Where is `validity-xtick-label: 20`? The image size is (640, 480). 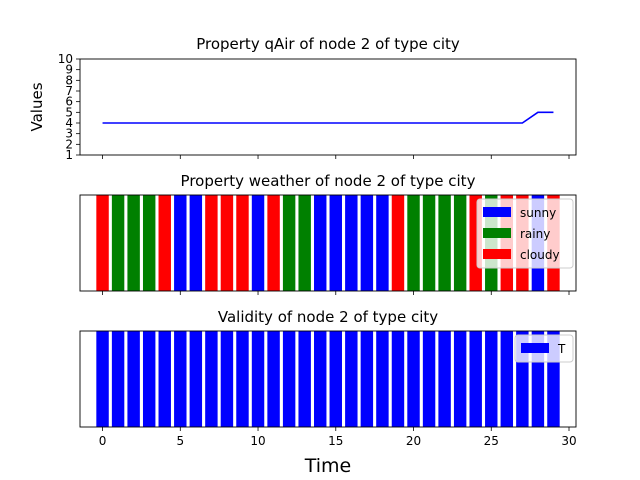
validity-xtick-label: 20 is located at coordinates (413, 441).